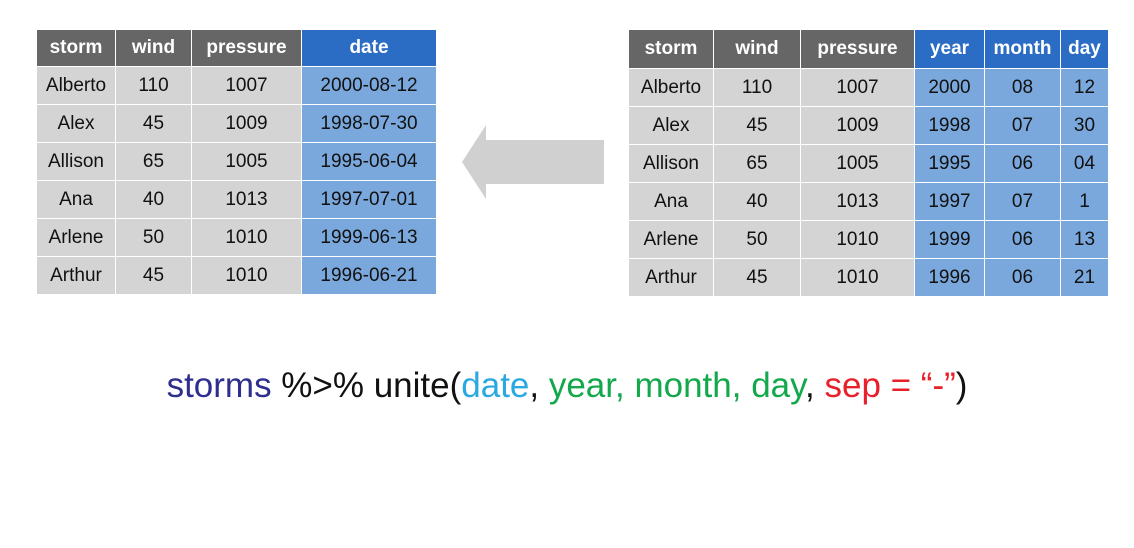 The height and width of the screenshot is (548, 1134). Describe the element at coordinates (683, 385) in the screenshot. I see `code-col-month: month` at that location.